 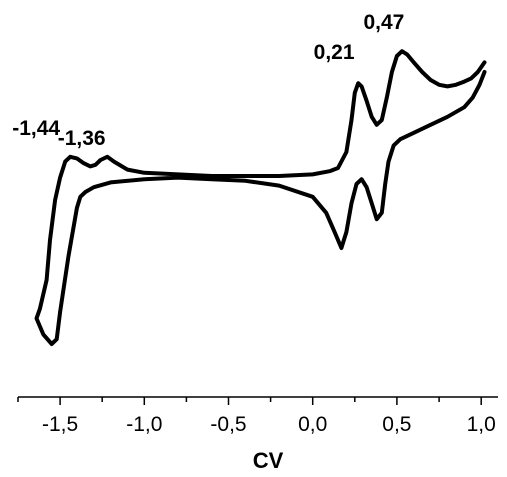 I want to click on x-tick-label-5: 1,0, so click(x=481, y=424).